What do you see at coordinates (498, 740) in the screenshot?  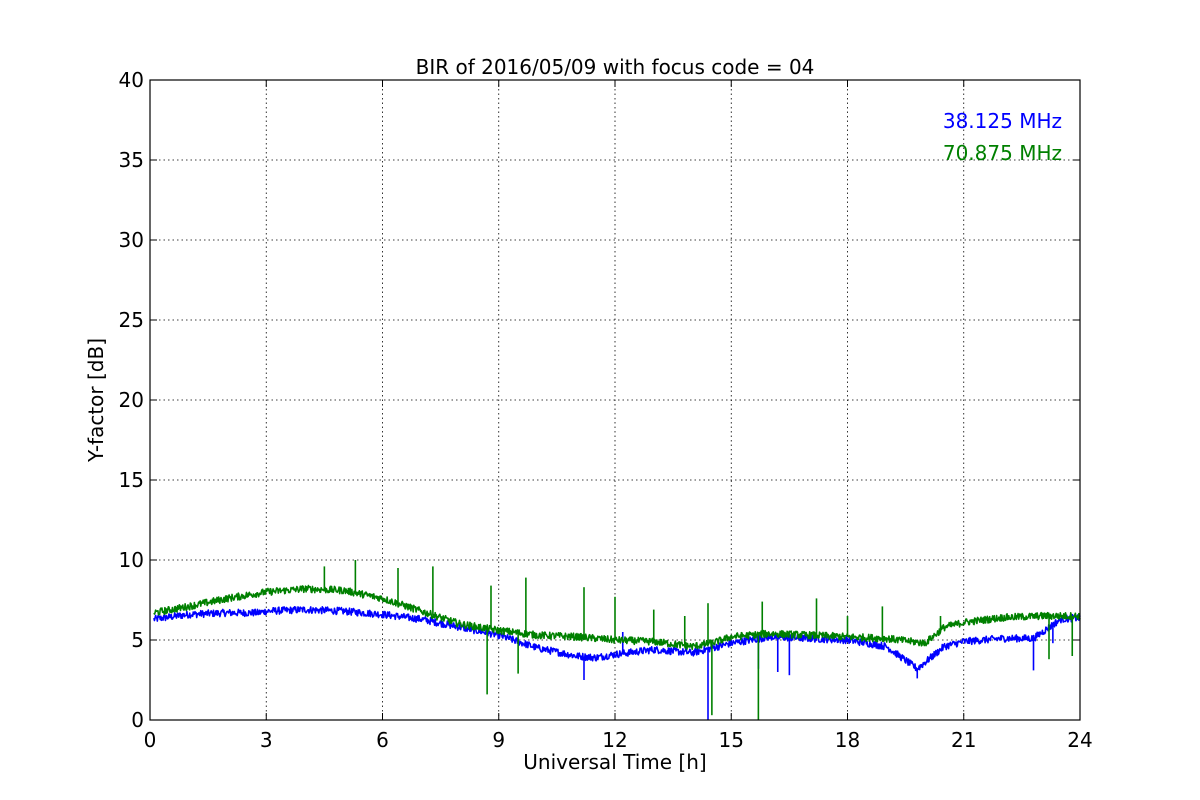 I see `x-tick-label: 9` at bounding box center [498, 740].